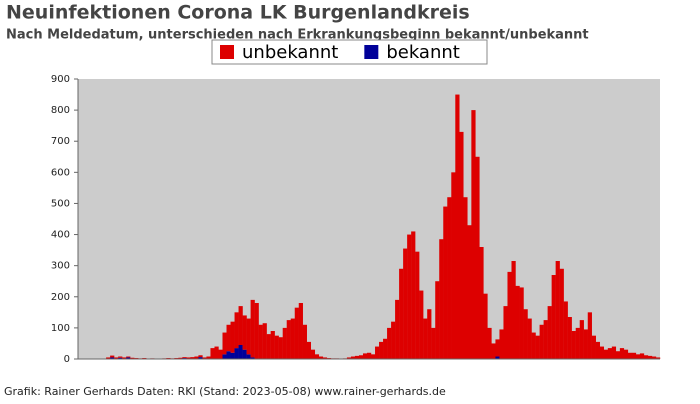 The width and height of the screenshot is (700, 404). Describe the element at coordinates (290, 52) in the screenshot. I see `legend-label: unbekannt` at that location.